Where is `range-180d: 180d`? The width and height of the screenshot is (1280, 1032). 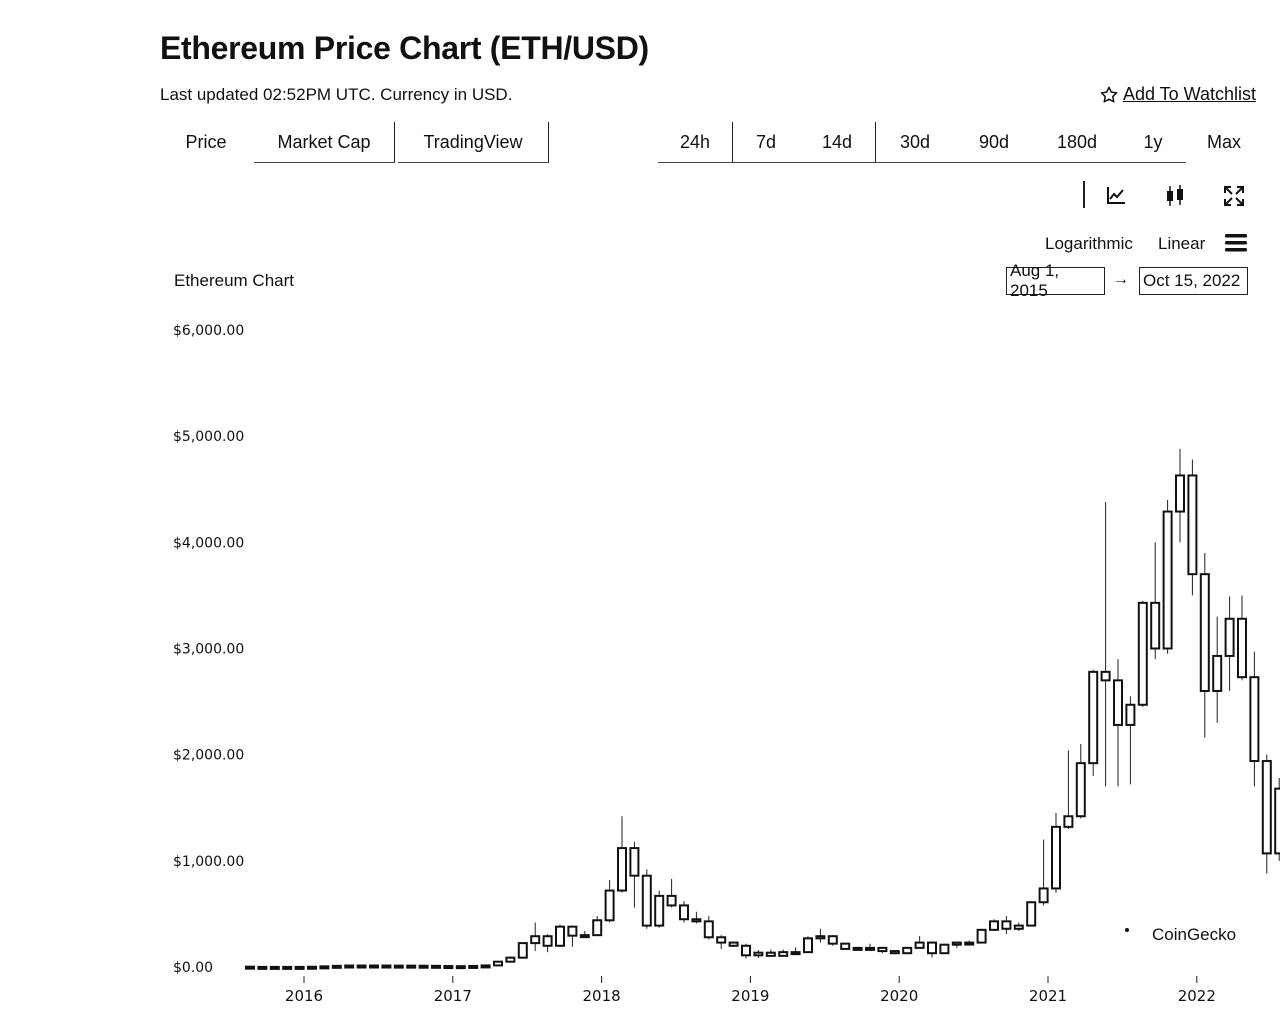 range-180d: 180d is located at coordinates (1077, 142).